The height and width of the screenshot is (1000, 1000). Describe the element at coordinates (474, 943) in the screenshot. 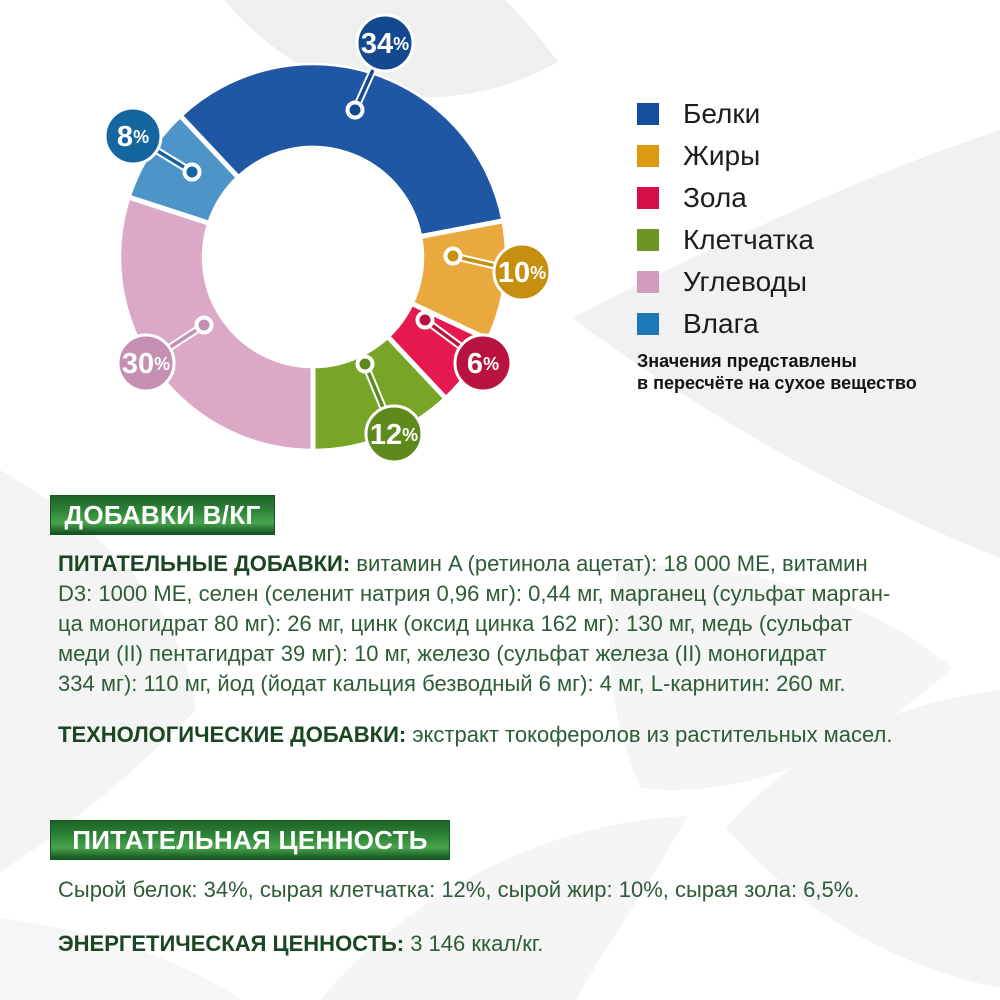

I see `energy-text: 3 146 ккал/кг.` at that location.